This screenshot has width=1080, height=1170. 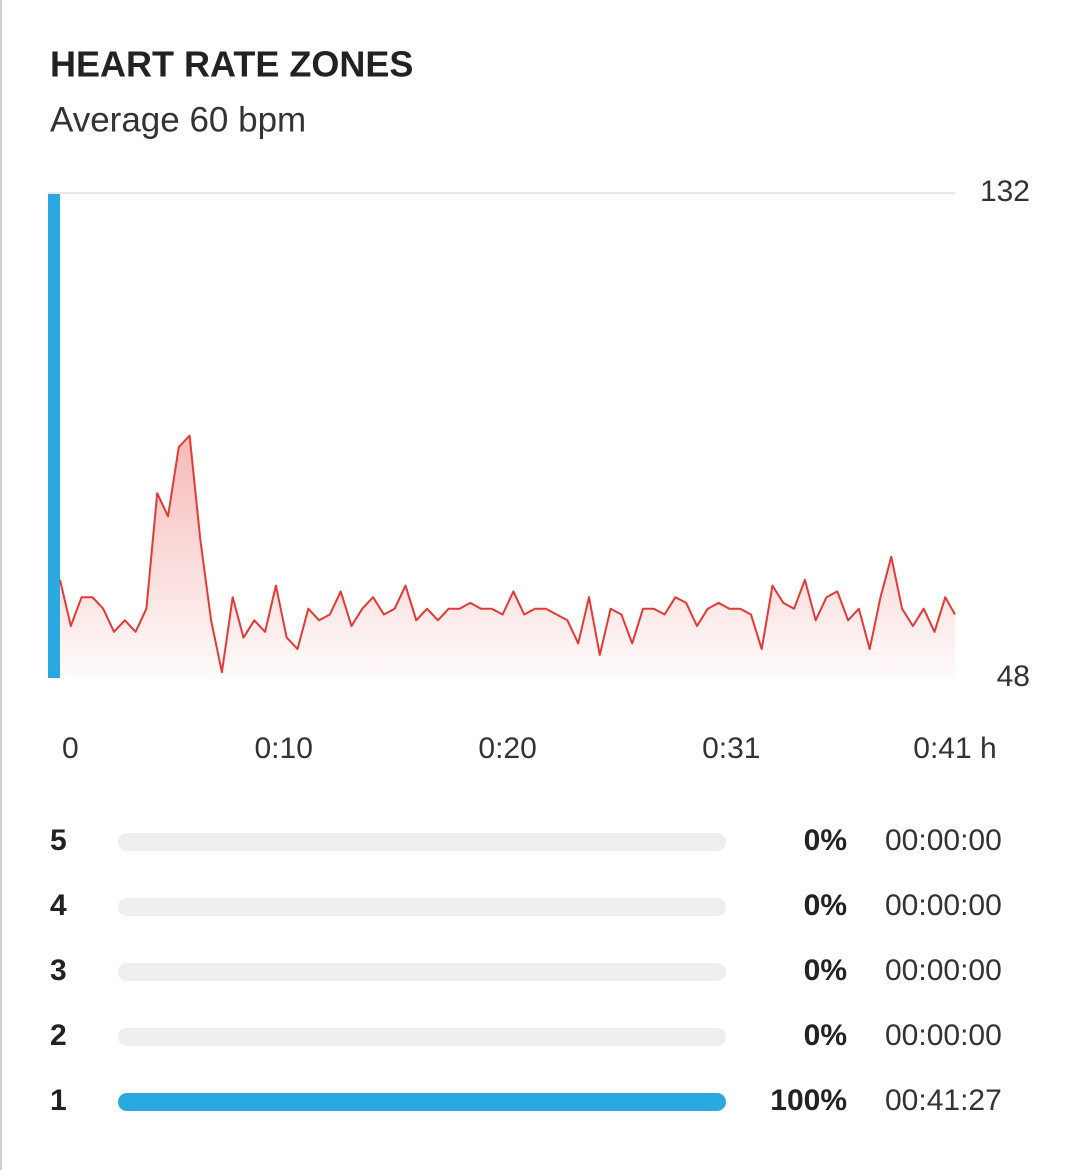 What do you see at coordinates (422, 1102) in the screenshot?
I see `zone-bar` at bounding box center [422, 1102].